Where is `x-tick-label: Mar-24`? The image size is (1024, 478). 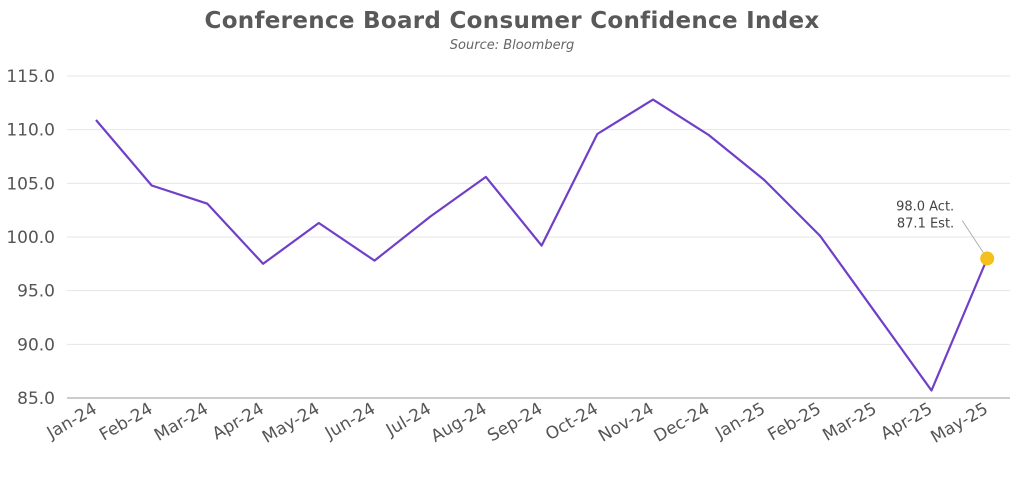
x-tick-label: Mar-24 is located at coordinates (181, 422).